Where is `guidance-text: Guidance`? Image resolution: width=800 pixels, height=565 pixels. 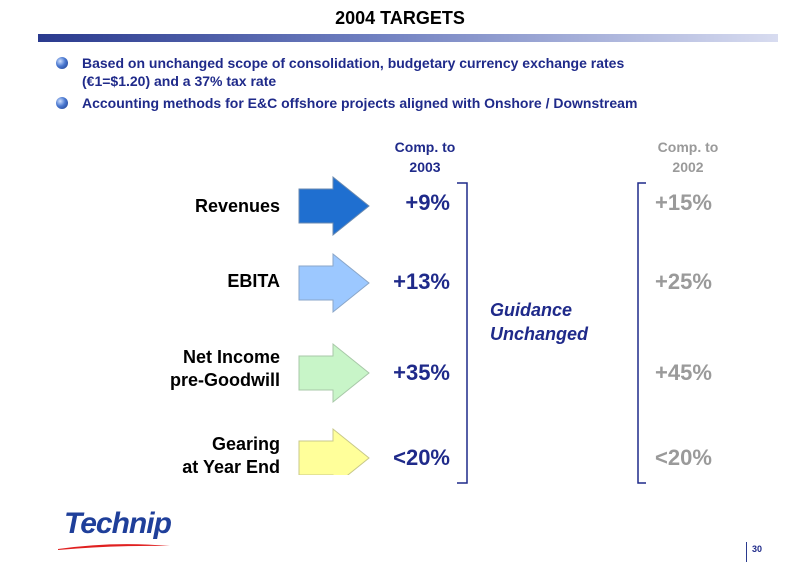
guidance-text: Guidance is located at coordinates (531, 310).